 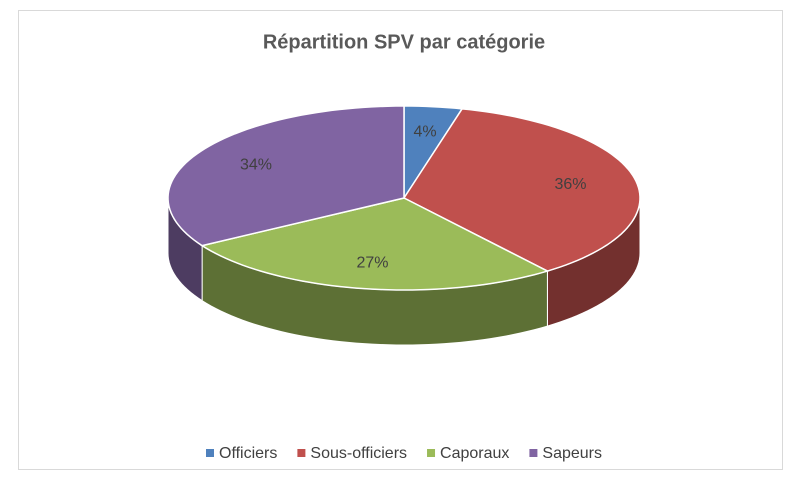 I want to click on legend: Officiers Sous-officiers Caporaux Sapeurs, so click(x=404, y=453).